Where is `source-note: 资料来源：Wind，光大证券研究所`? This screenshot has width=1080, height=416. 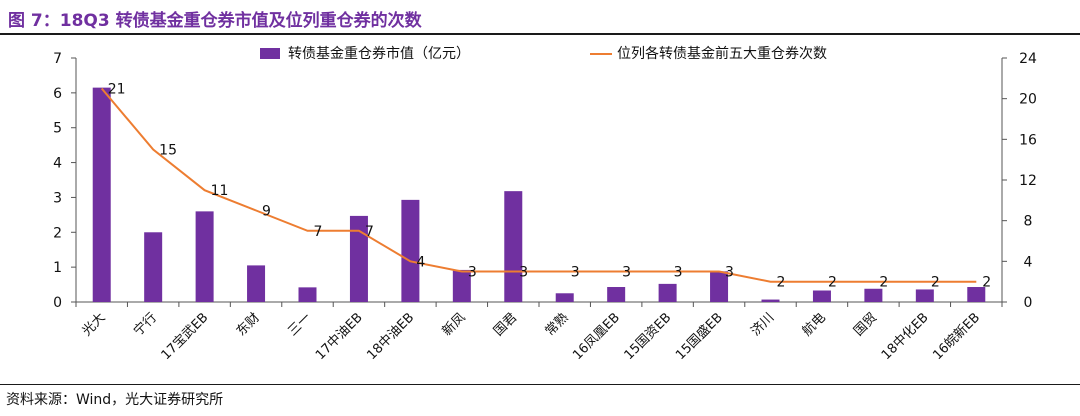
source-note: 资料来源：Wind，光大证券研究所 is located at coordinates (115, 400).